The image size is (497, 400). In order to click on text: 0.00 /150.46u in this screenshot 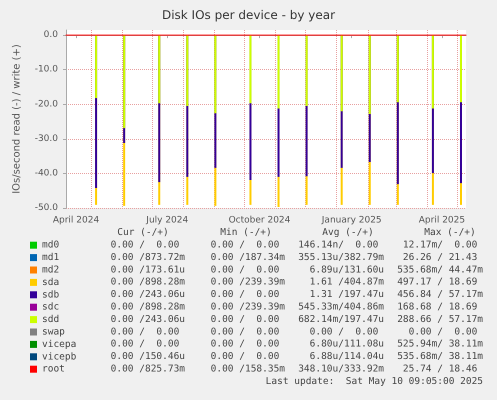, I will do `click(148, 356)`.